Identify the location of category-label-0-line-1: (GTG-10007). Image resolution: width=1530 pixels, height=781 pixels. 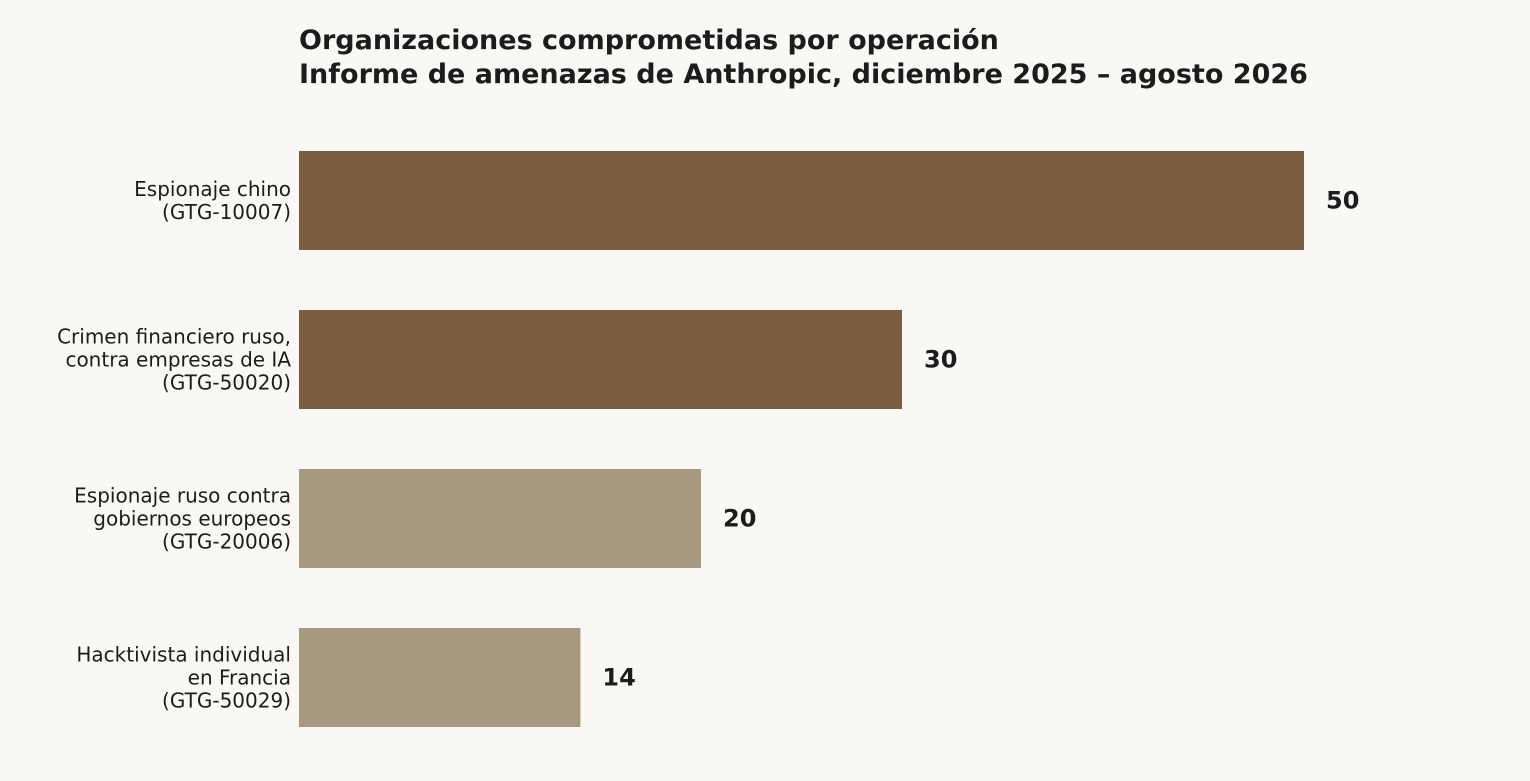
(226, 212).